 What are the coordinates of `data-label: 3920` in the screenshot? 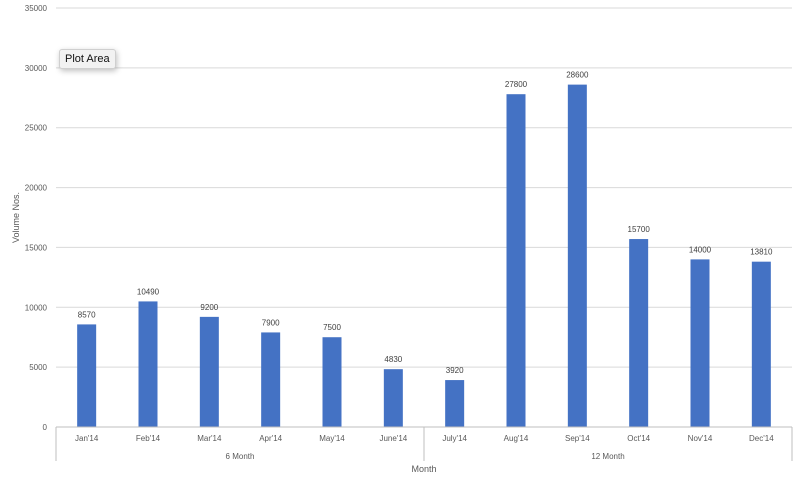 It's located at (455, 370).